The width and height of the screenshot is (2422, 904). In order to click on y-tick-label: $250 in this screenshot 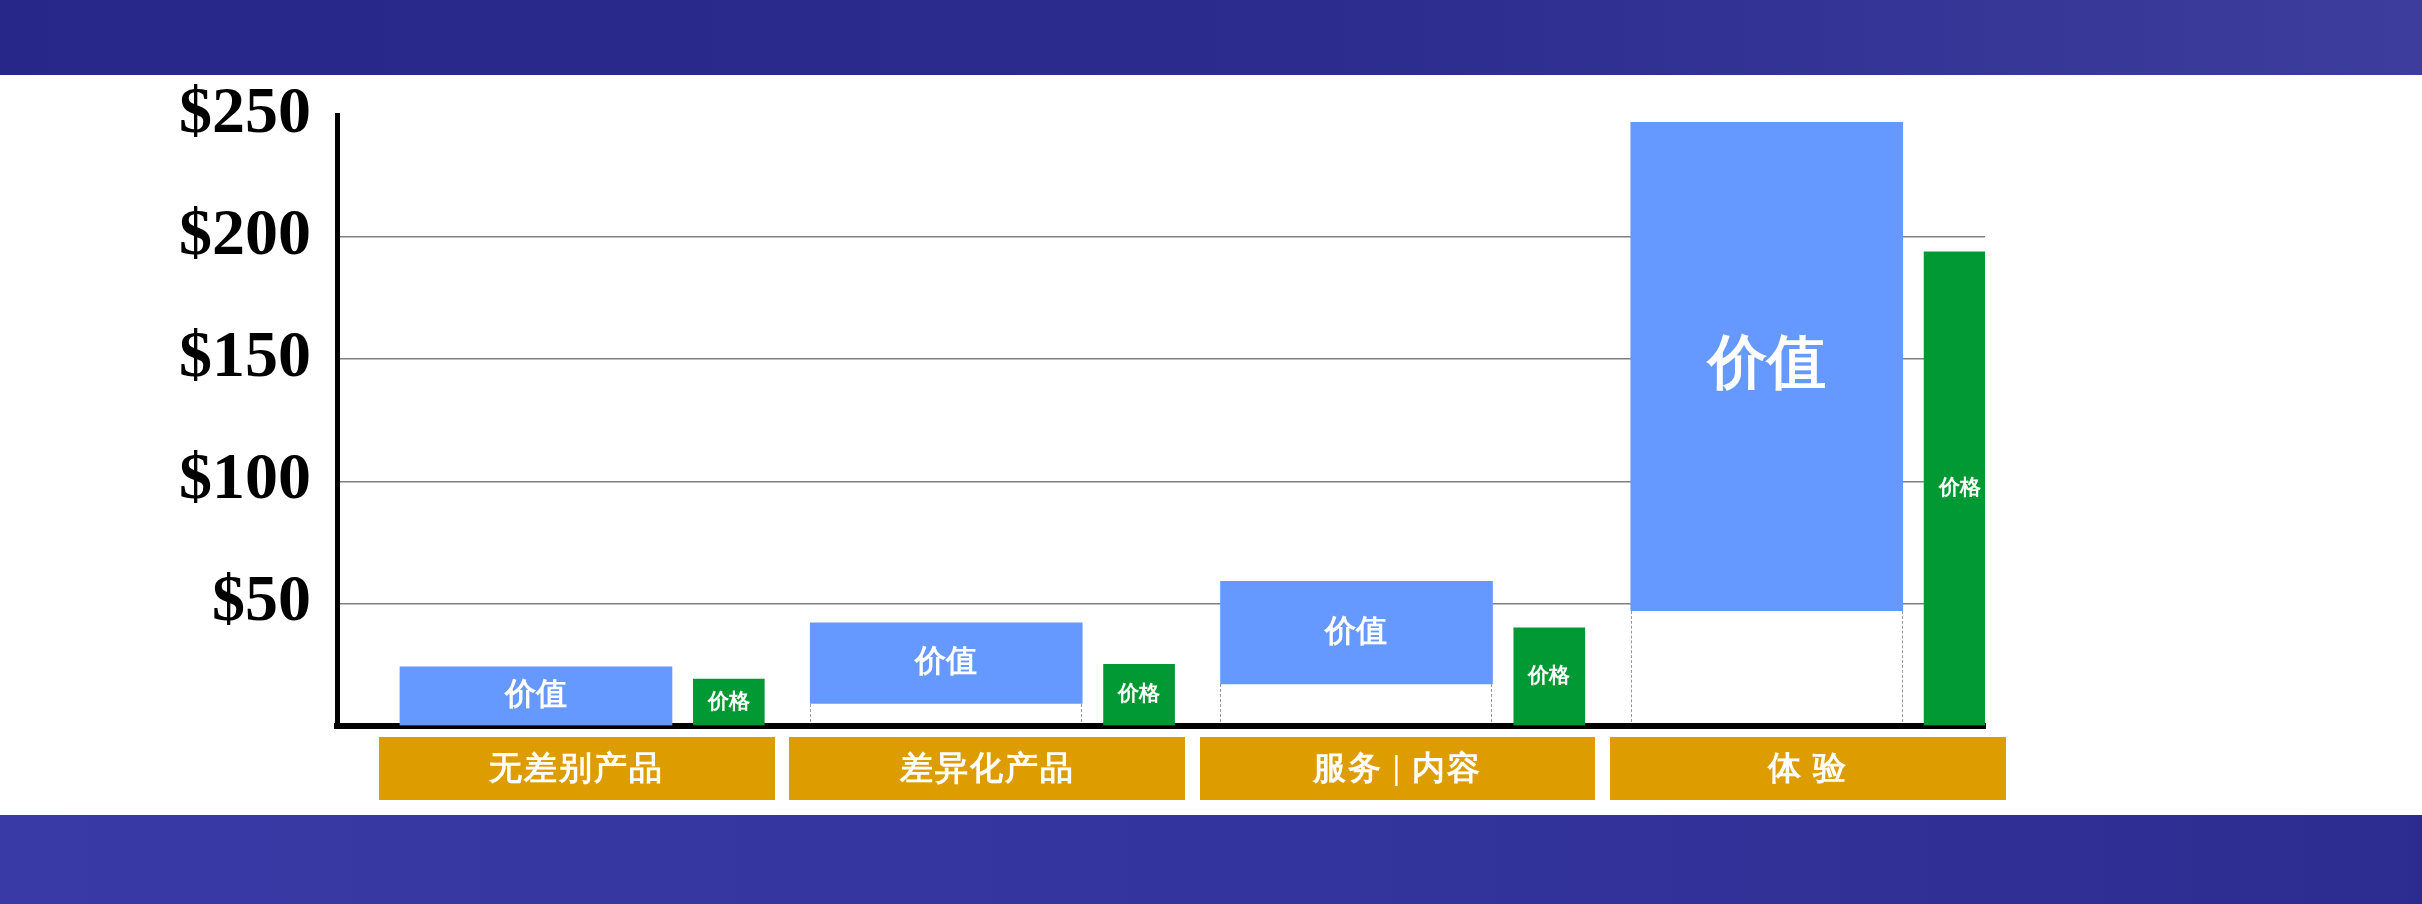, I will do `click(245, 110)`.